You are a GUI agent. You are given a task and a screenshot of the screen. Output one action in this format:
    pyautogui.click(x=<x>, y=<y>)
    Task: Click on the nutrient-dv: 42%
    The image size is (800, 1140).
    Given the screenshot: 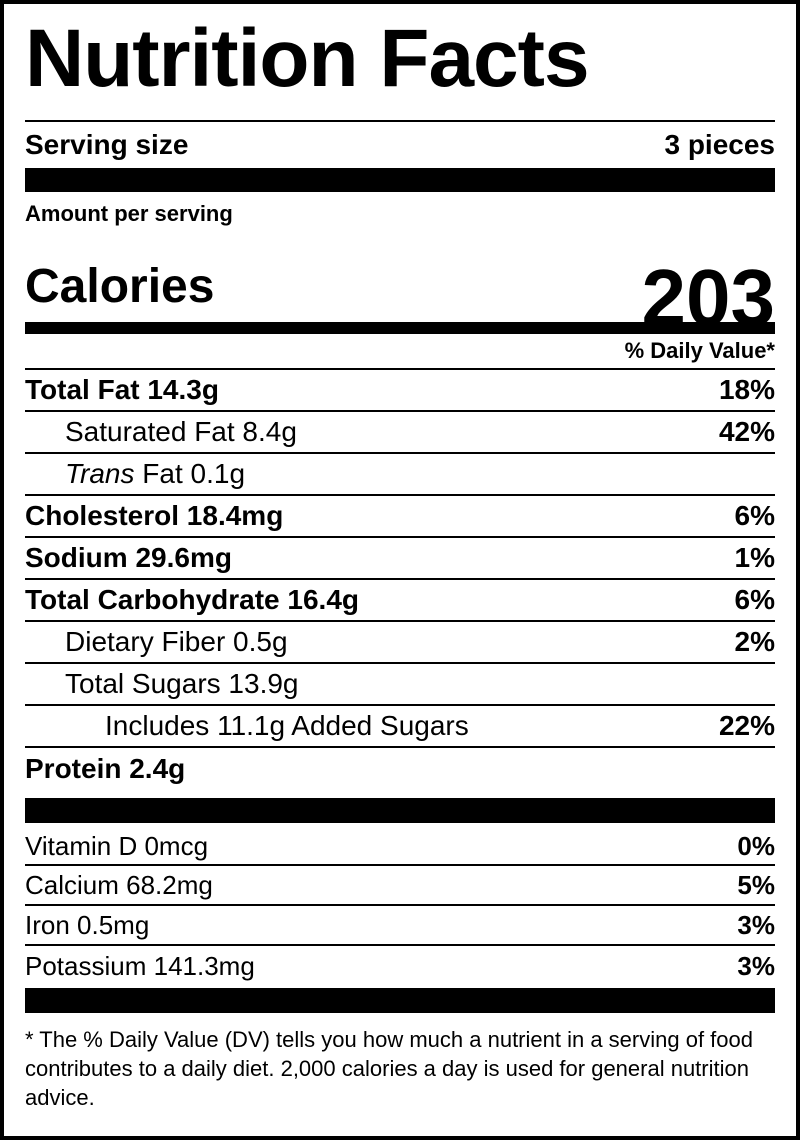 What is the action you would take?
    pyautogui.click(x=746, y=431)
    